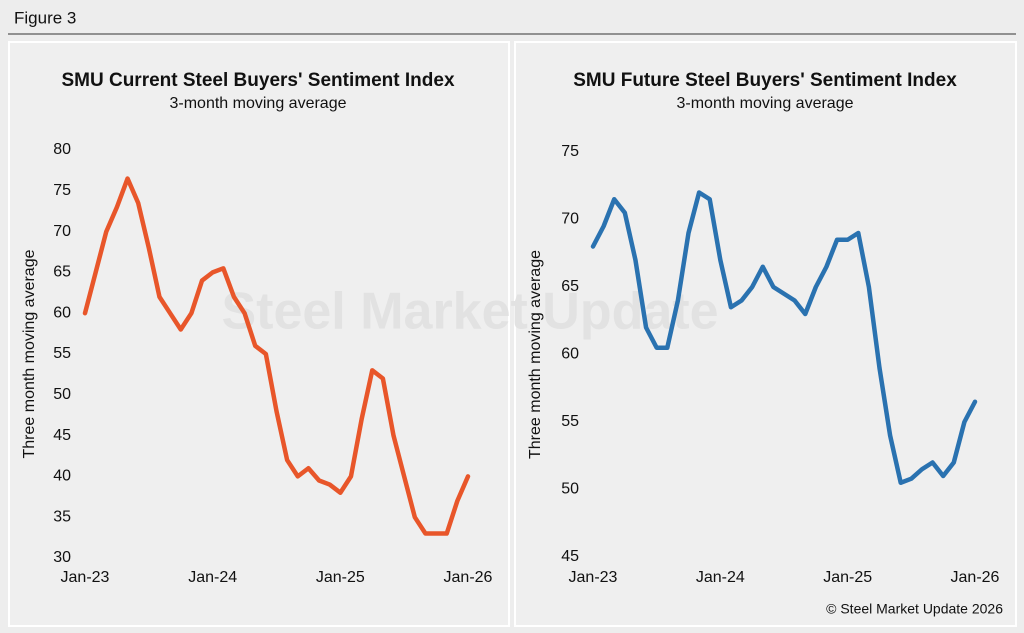  I want to click on figure-label: Figure 3, so click(45, 17).